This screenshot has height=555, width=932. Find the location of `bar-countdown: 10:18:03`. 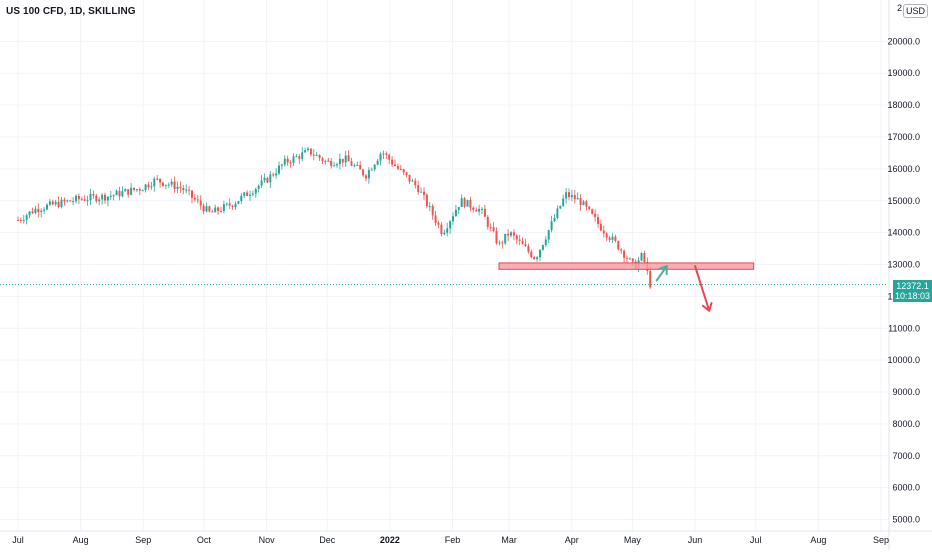

bar-countdown: 10:18:03 is located at coordinates (912, 296).